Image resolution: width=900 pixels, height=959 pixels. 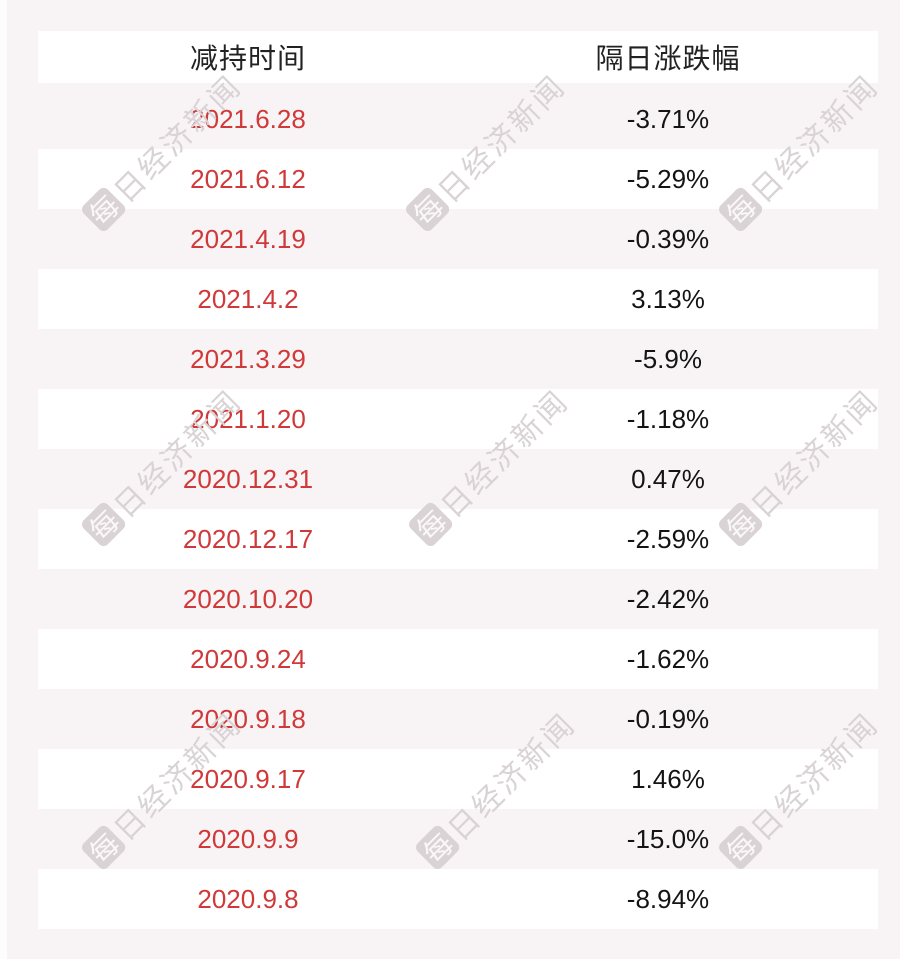 I want to click on change-cell: -1.18%, so click(x=668, y=418).